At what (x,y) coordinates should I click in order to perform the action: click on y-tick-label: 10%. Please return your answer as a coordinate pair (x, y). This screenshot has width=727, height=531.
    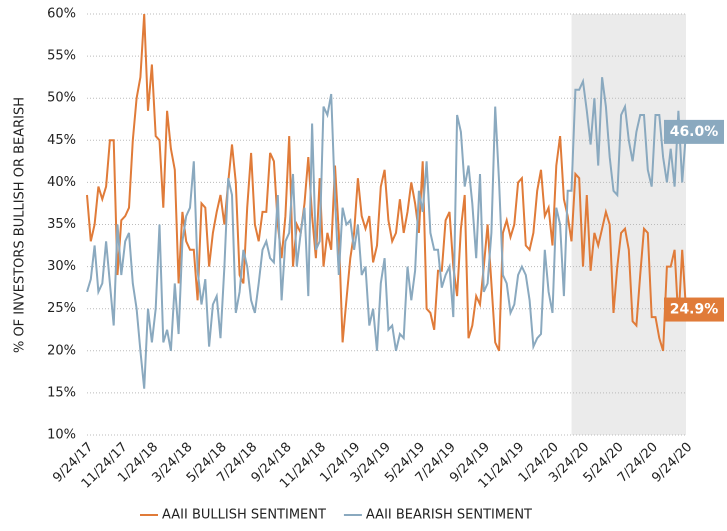
    Looking at the image, I should click on (61, 435).